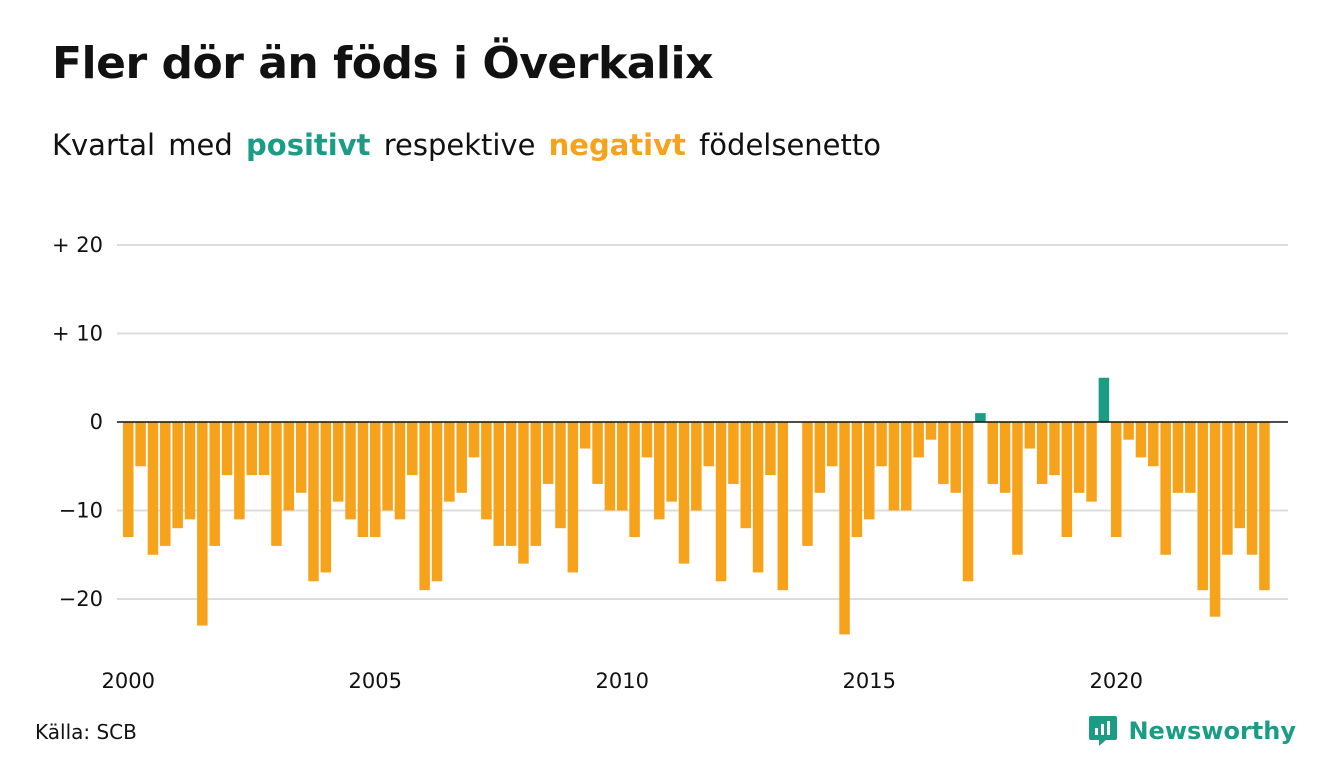 The height and width of the screenshot is (780, 1340). I want to click on x-tick-label: 2015, so click(869, 681).